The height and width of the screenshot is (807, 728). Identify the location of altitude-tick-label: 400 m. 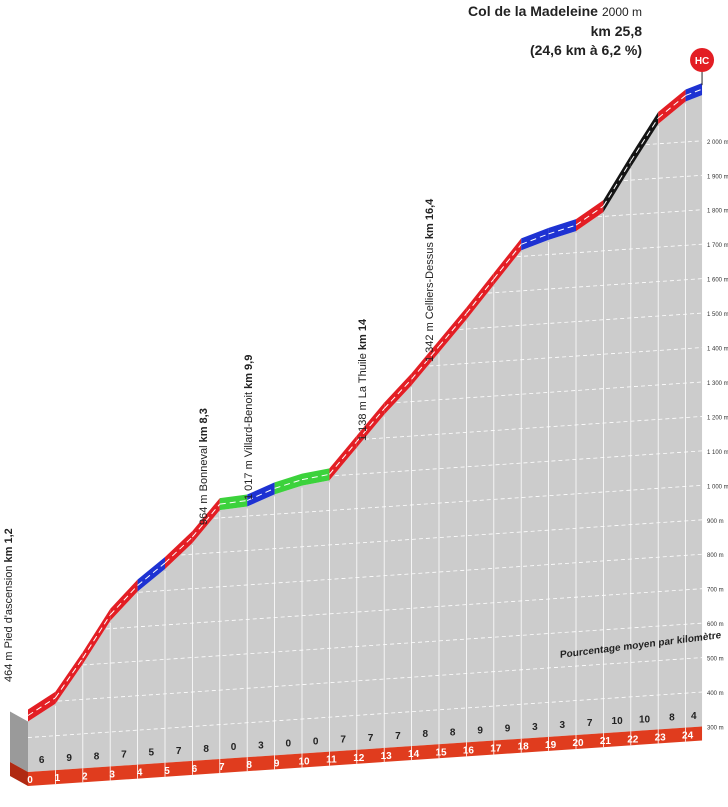
(715, 694).